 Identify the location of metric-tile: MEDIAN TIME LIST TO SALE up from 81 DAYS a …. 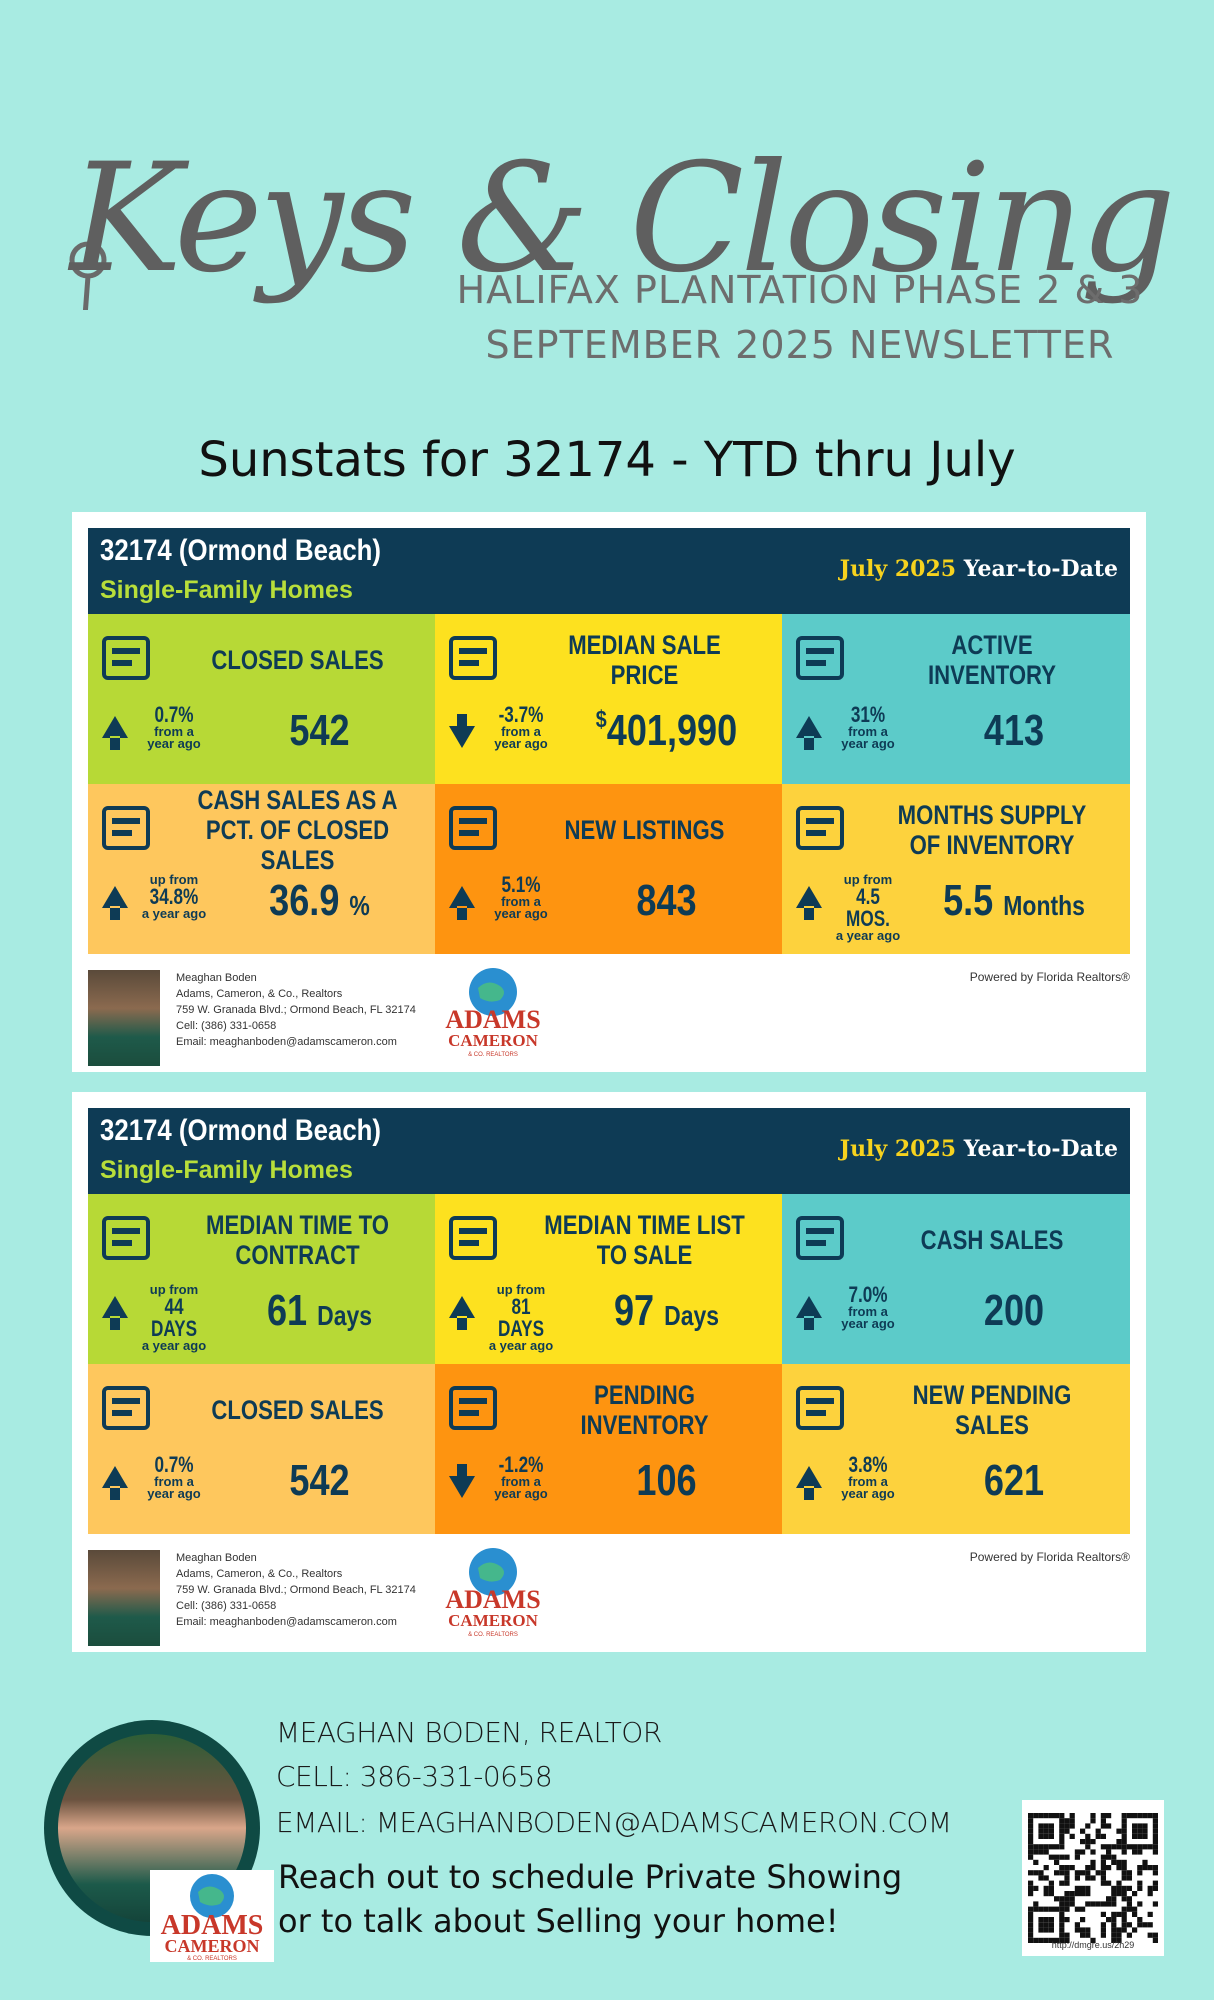
(608, 1279).